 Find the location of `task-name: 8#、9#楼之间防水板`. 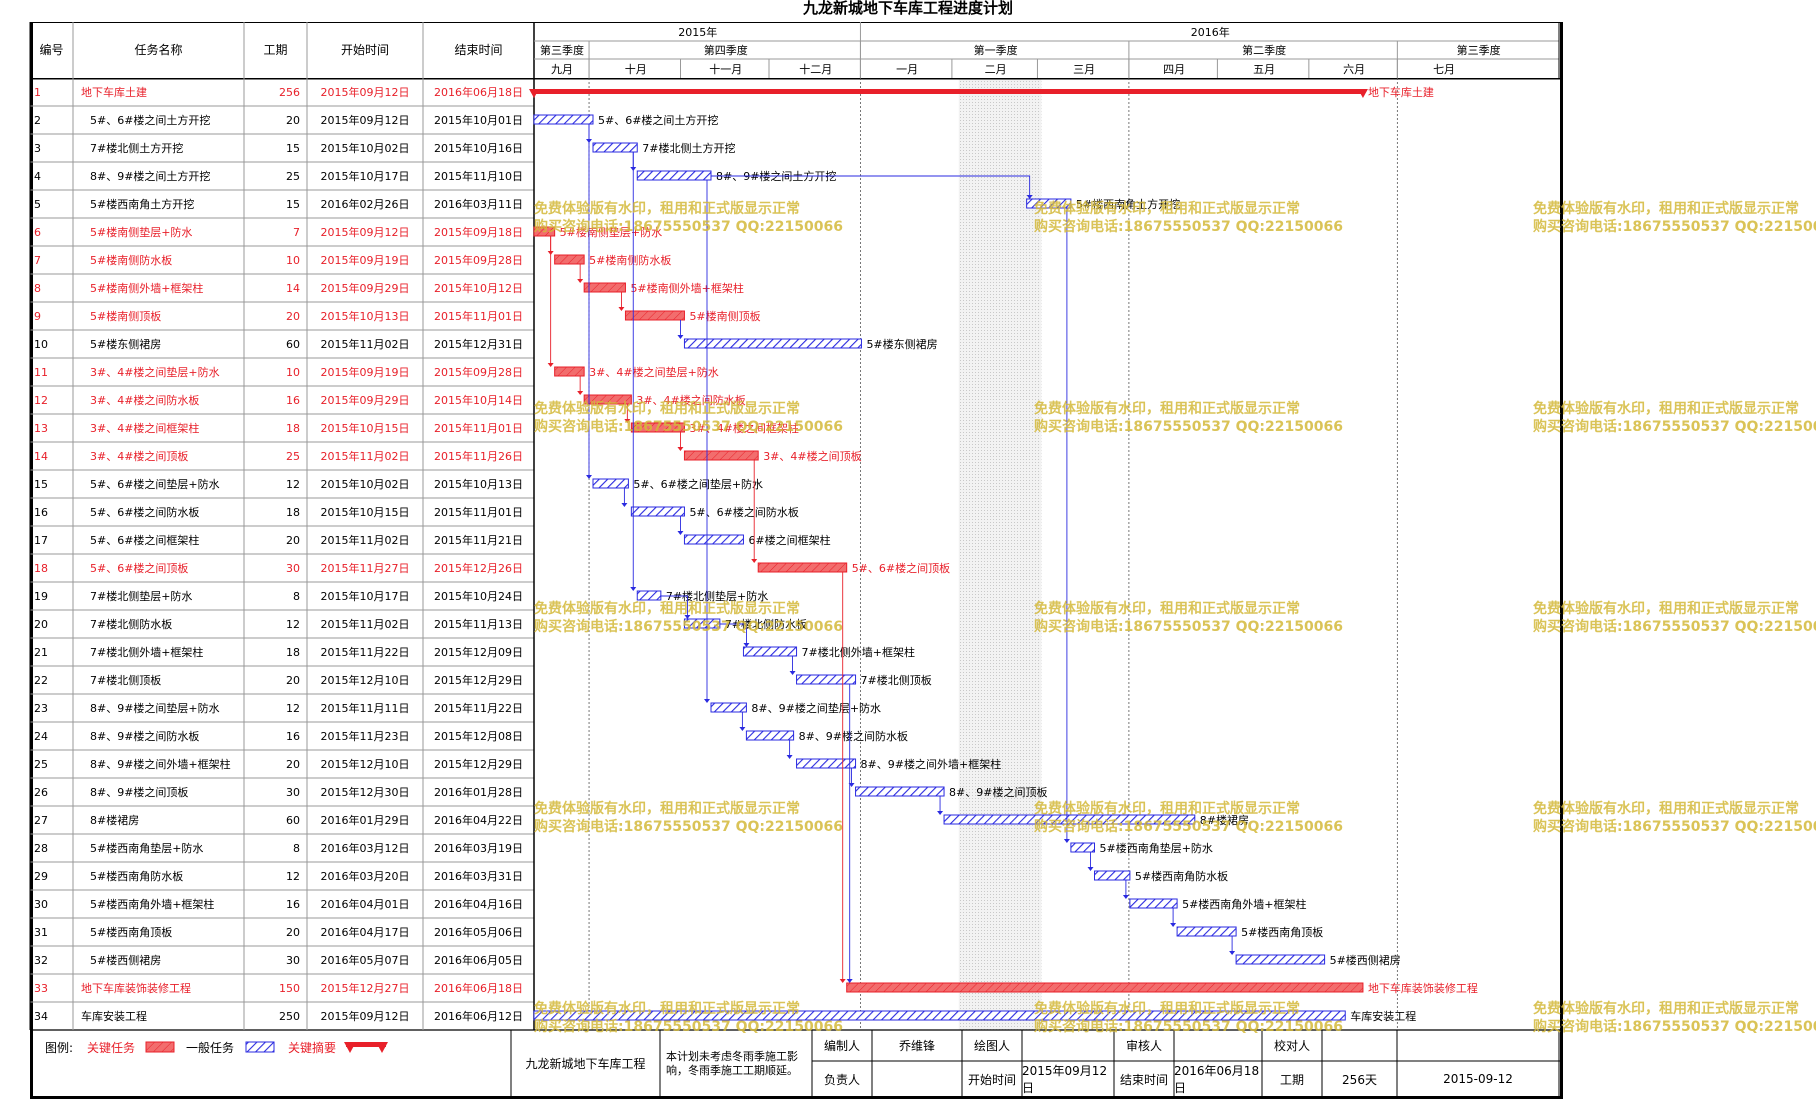

task-name: 8#、9#楼之间防水板 is located at coordinates (145, 736).